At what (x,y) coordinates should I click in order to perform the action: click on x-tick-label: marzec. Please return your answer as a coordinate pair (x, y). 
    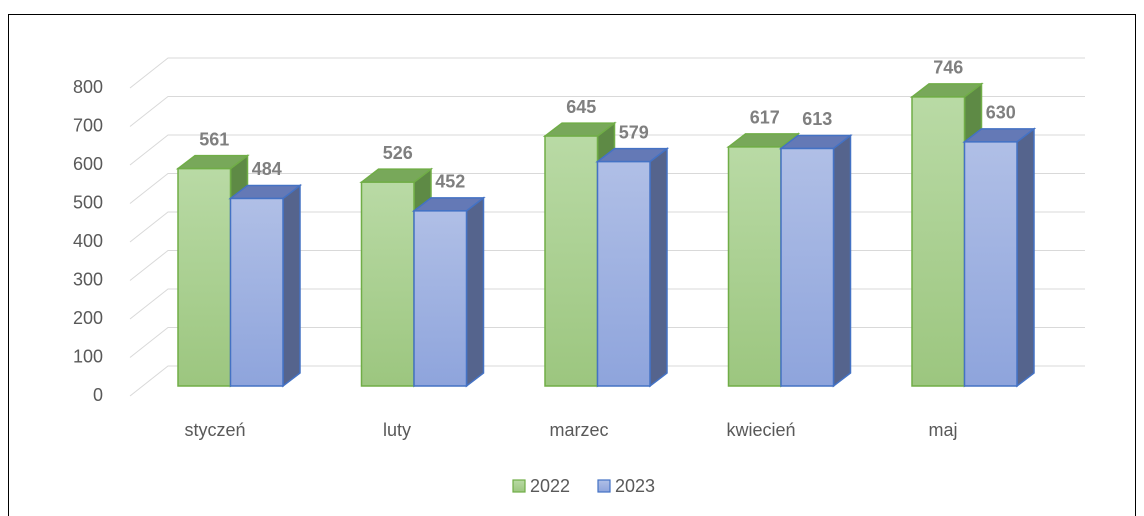
    Looking at the image, I should click on (578, 430).